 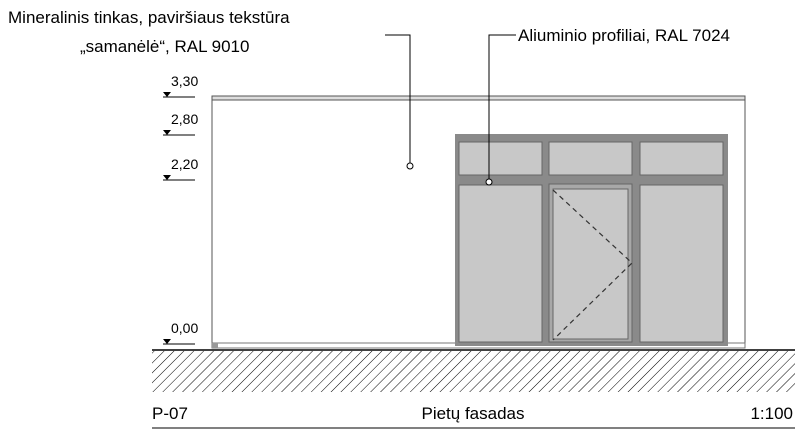 I want to click on level-label: 0,00, so click(x=184, y=328).